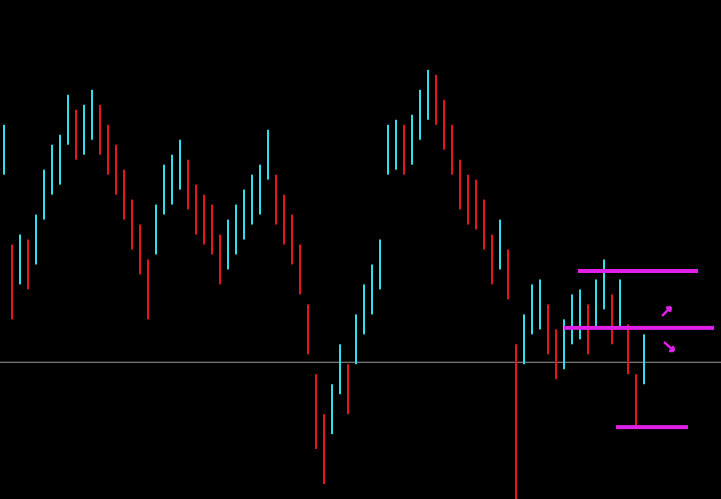 The width and height of the screenshot is (721, 499). Describe the element at coordinates (669, 347) in the screenshot. I see `arrow-down` at that location.